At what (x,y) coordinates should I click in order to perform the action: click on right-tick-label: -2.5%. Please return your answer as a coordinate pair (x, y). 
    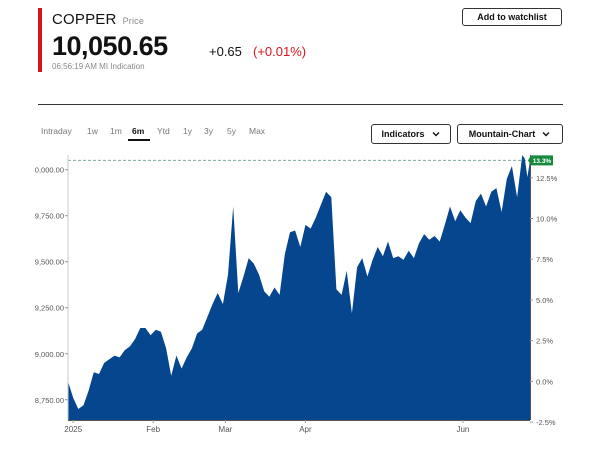
    Looking at the image, I should click on (546, 422).